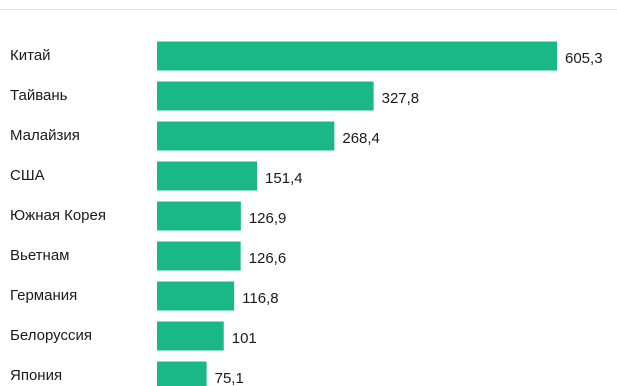 This screenshot has height=386, width=617. Describe the element at coordinates (43, 295) in the screenshot. I see `category-label: Германия` at that location.